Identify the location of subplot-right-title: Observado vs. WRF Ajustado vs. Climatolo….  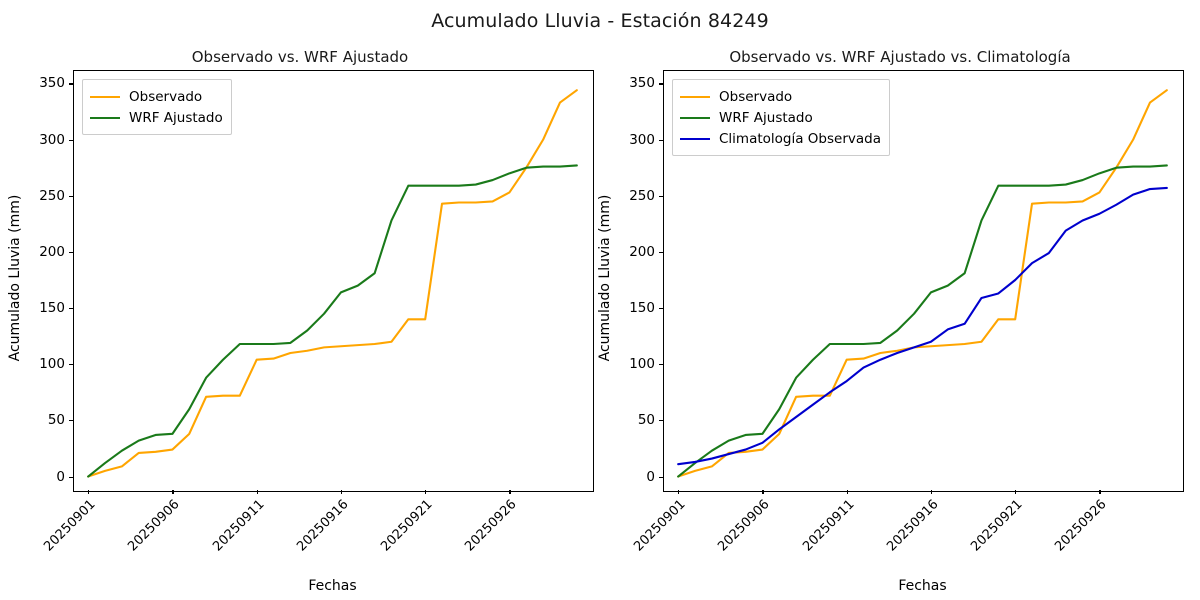
(900, 57).